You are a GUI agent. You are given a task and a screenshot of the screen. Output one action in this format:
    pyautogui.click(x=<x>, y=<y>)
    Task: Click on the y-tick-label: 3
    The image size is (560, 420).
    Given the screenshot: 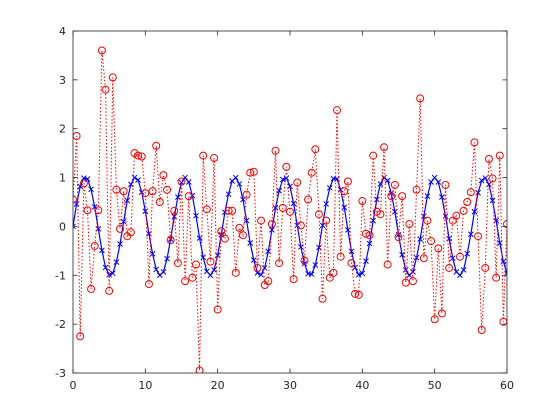 What is the action you would take?
    pyautogui.click(x=62, y=80)
    